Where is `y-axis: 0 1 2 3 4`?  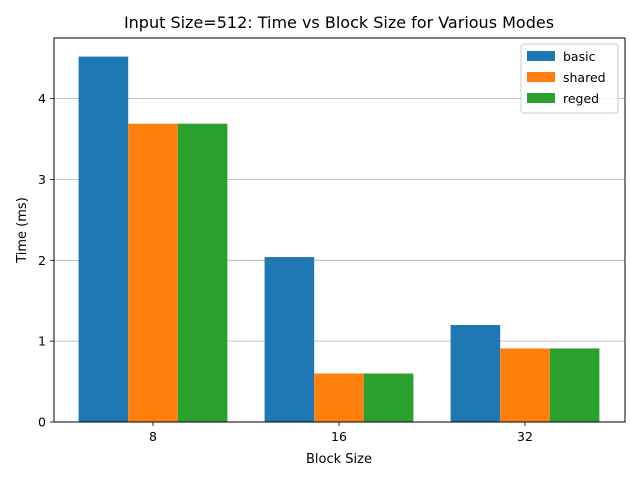
y-axis: 0 1 2 3 4 is located at coordinates (46, 260).